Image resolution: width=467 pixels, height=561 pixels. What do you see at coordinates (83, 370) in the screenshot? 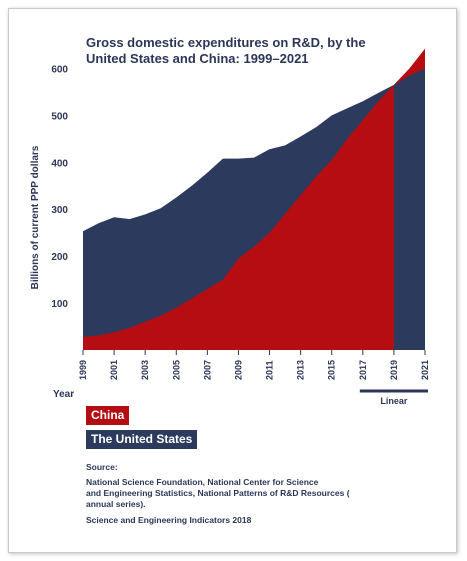
I see `x-tick-label-1999: 1999` at bounding box center [83, 370].